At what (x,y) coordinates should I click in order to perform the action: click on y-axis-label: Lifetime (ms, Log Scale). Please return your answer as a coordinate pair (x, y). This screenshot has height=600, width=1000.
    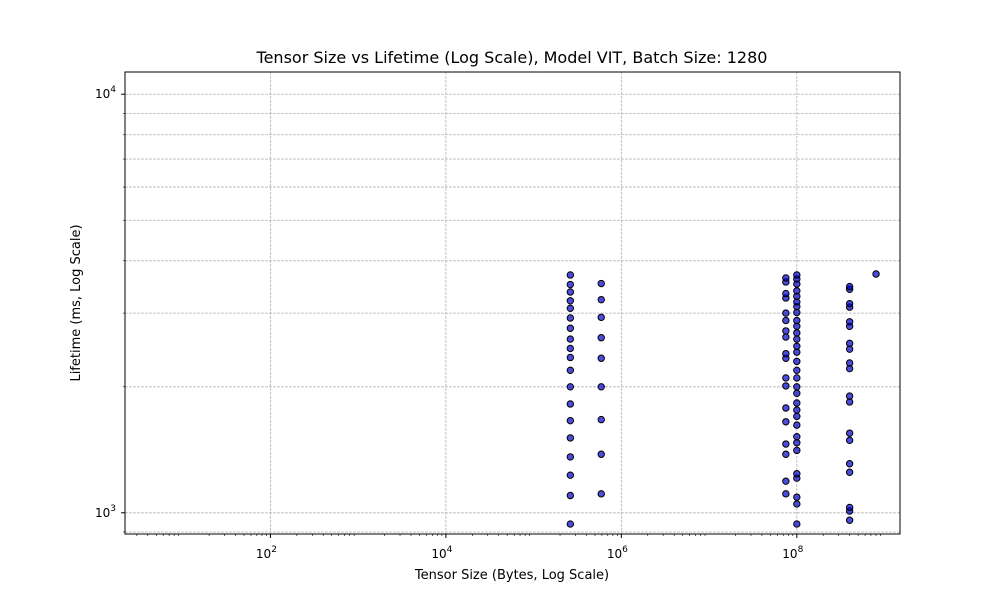
    Looking at the image, I should click on (76, 302).